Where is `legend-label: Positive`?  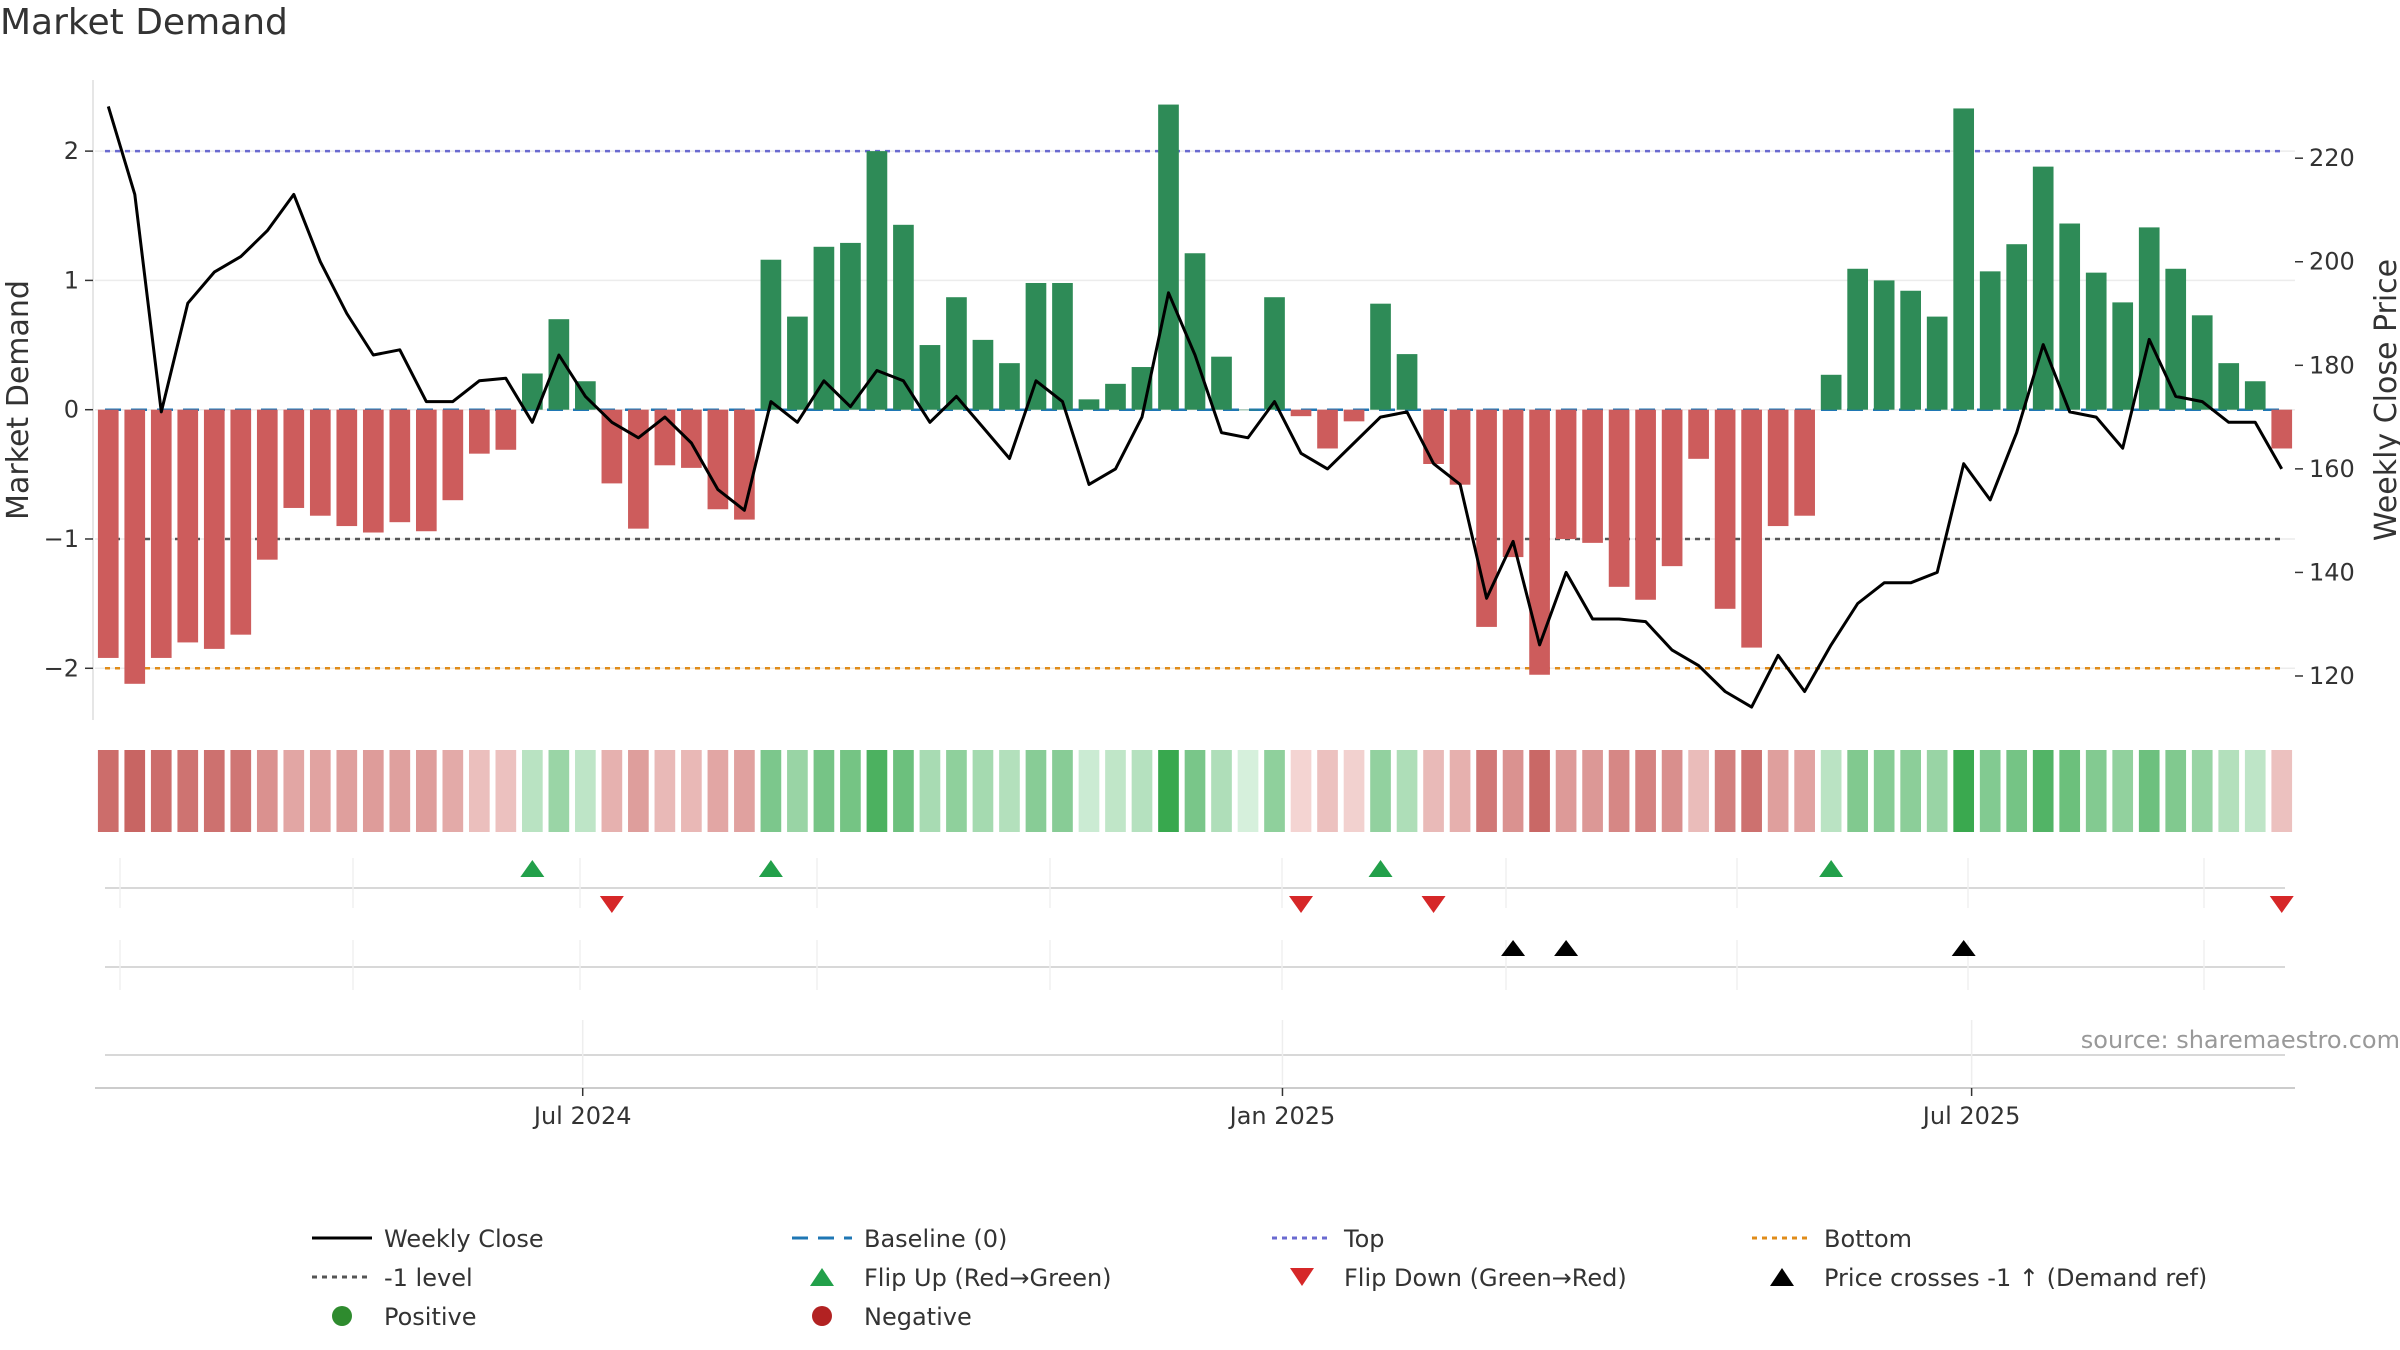 legend-label: Positive is located at coordinates (430, 1317).